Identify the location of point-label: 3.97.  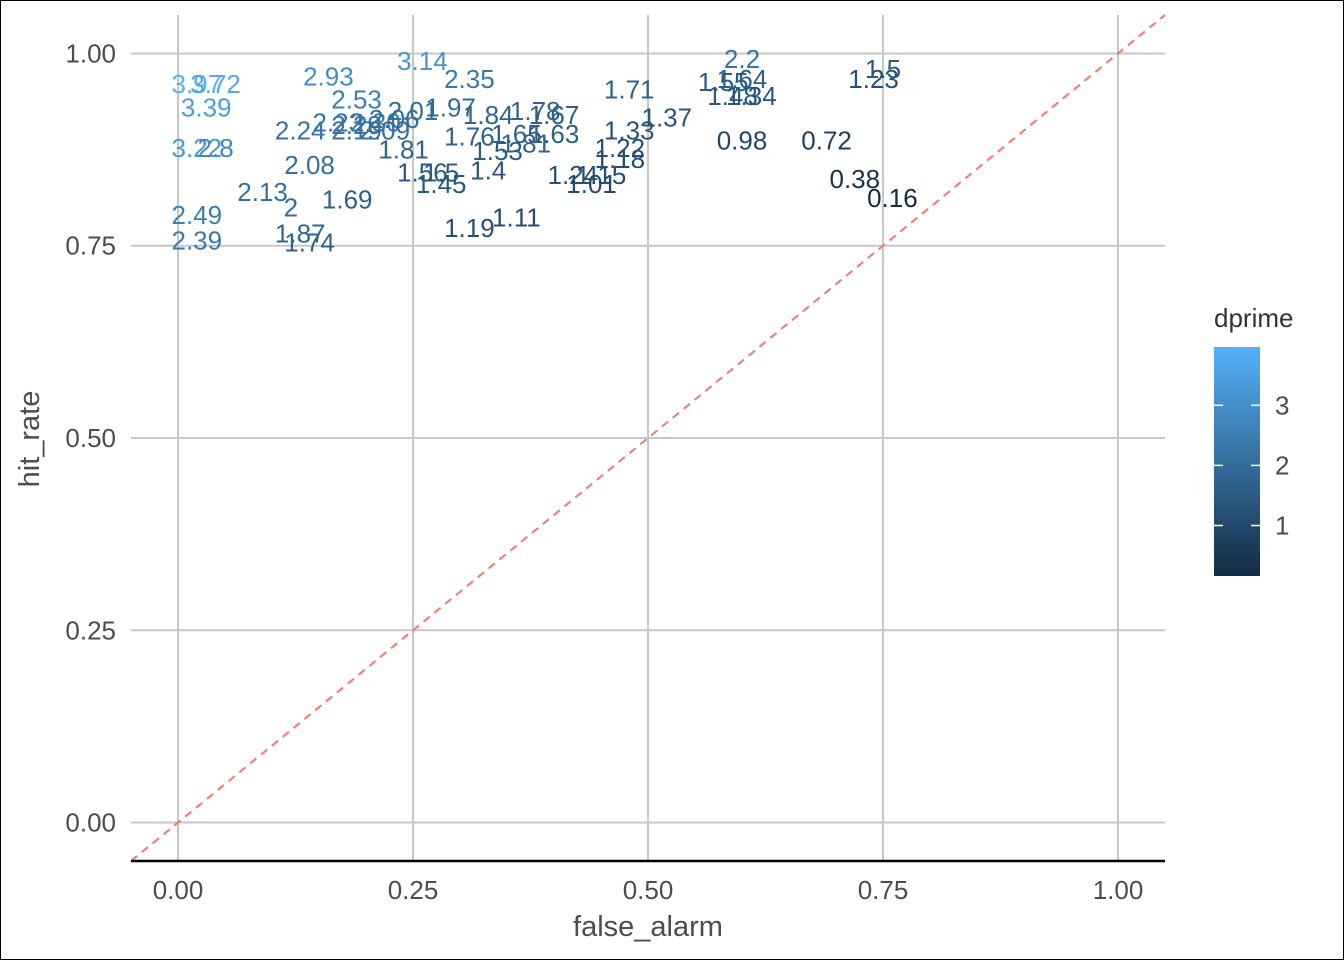
(196, 84).